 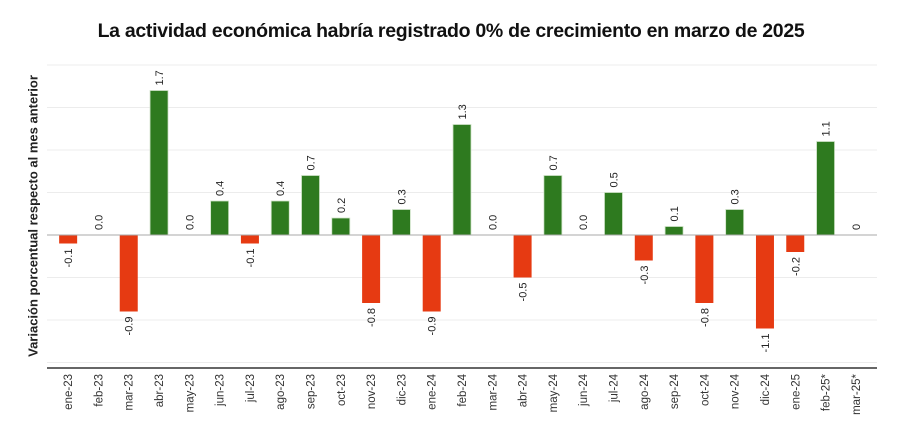 What do you see at coordinates (281, 392) in the screenshot?
I see `x-tick-label: ago-23` at bounding box center [281, 392].